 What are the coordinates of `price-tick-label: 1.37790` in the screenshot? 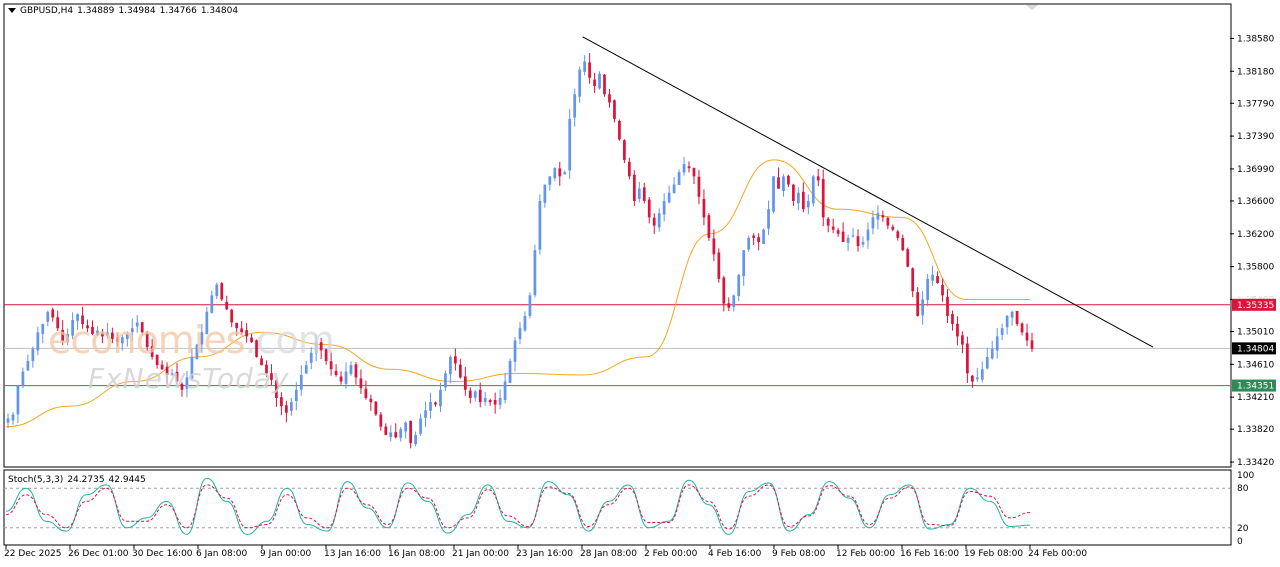 It's located at (1255, 104).